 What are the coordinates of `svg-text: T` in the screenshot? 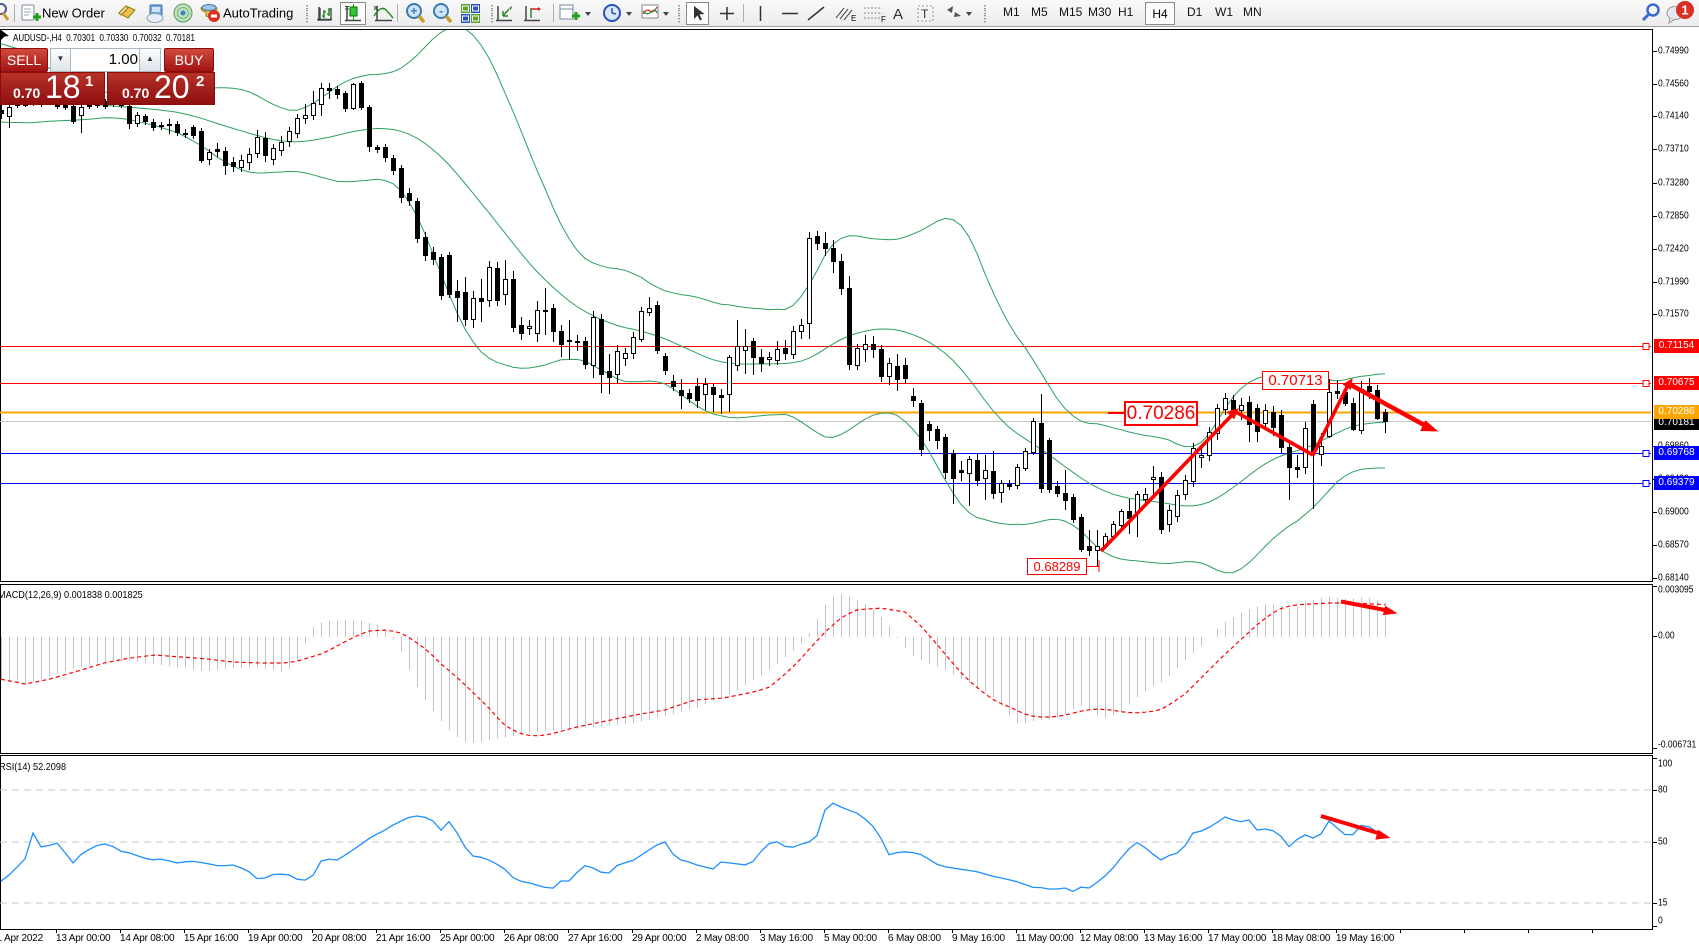 It's located at (925, 14).